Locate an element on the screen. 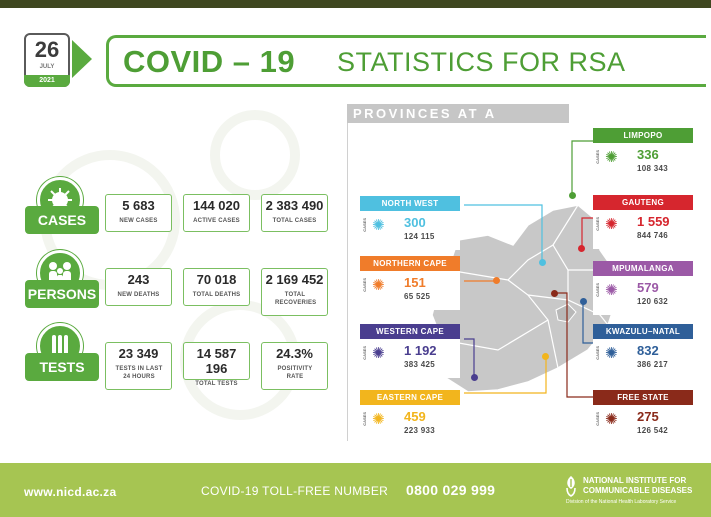 The image size is (711, 517). date-badge: 26 JULY 2021 is located at coordinates (47, 60).